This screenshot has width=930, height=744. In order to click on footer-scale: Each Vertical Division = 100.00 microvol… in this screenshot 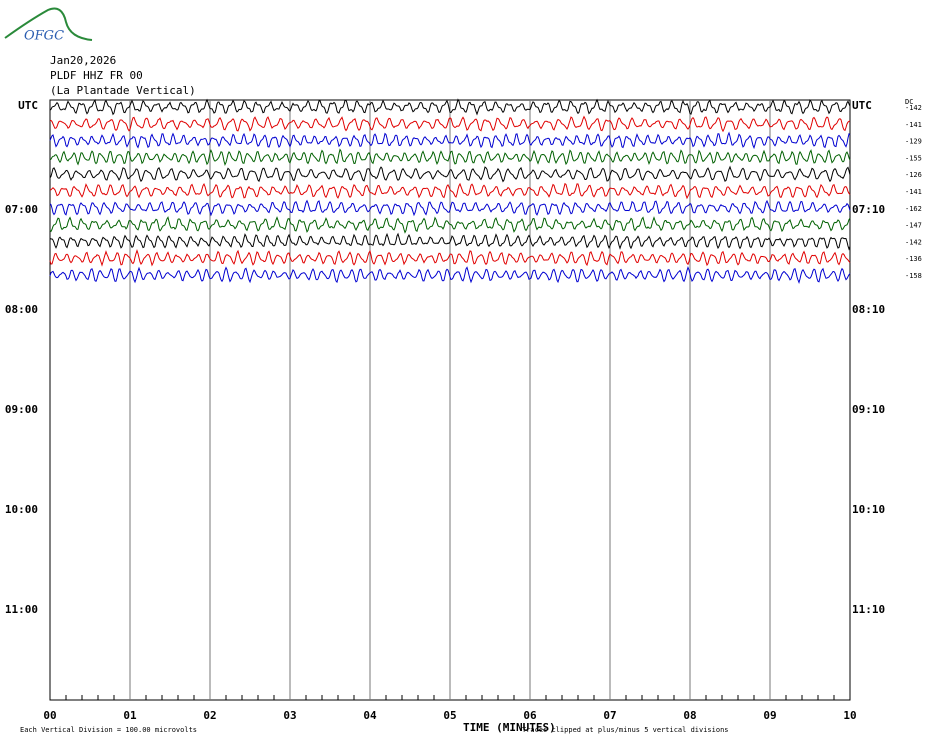, I will do `click(108, 730)`.